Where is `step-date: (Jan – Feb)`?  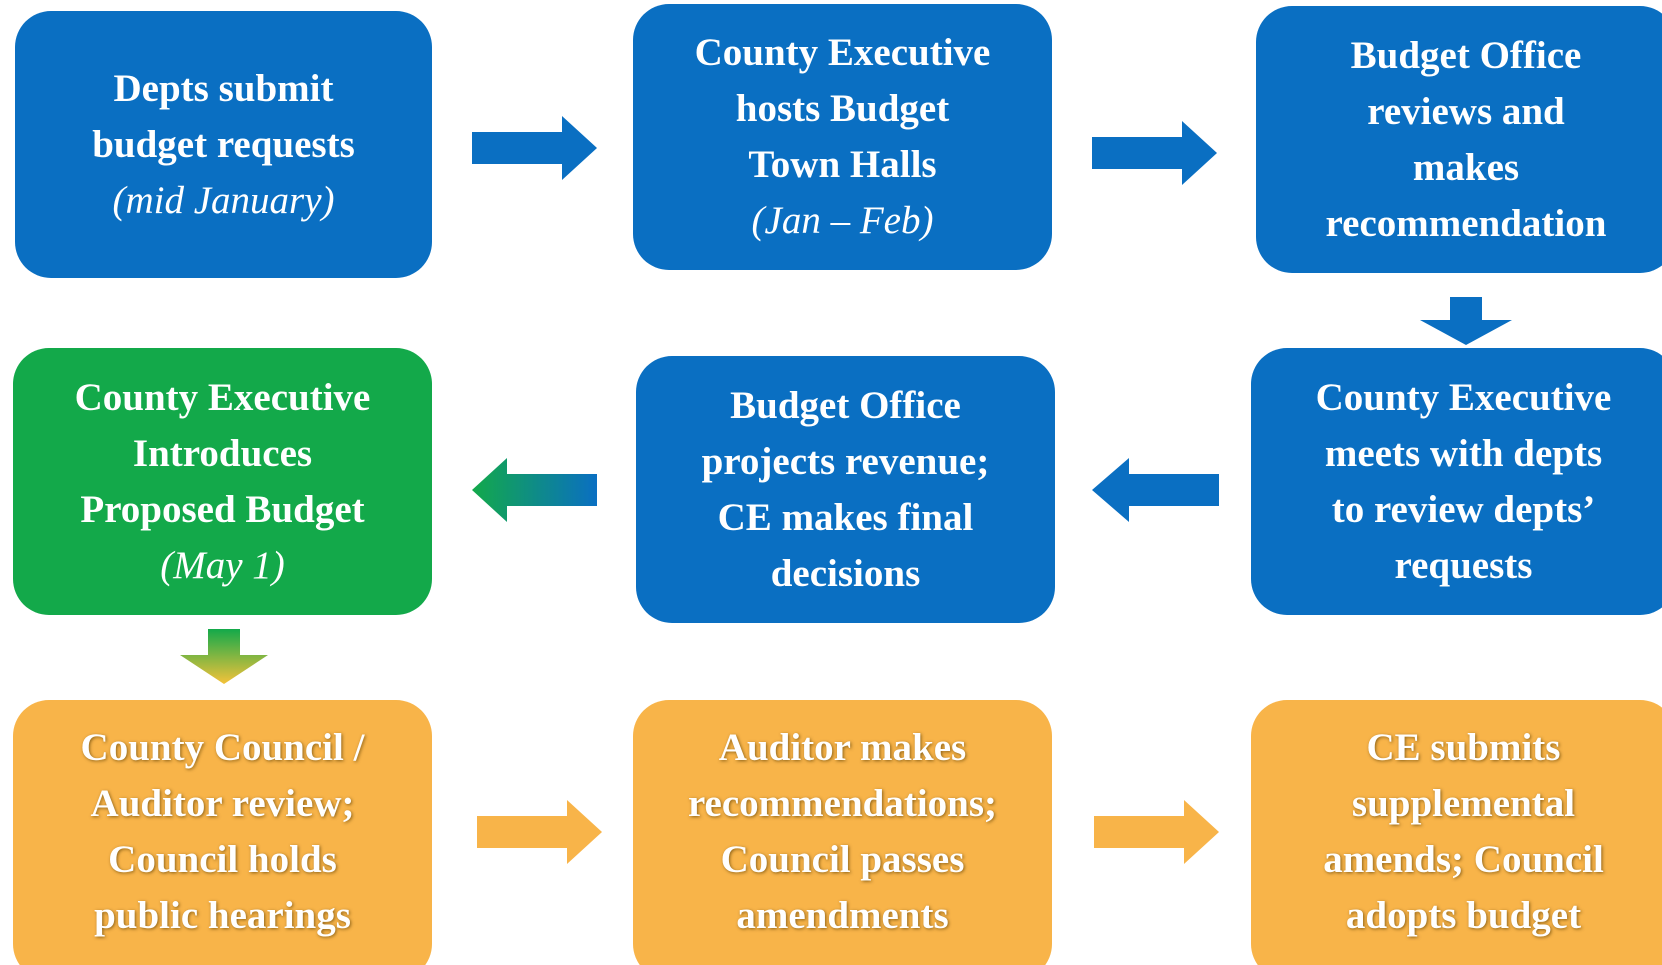
step-date: (Jan – Feb) is located at coordinates (842, 220).